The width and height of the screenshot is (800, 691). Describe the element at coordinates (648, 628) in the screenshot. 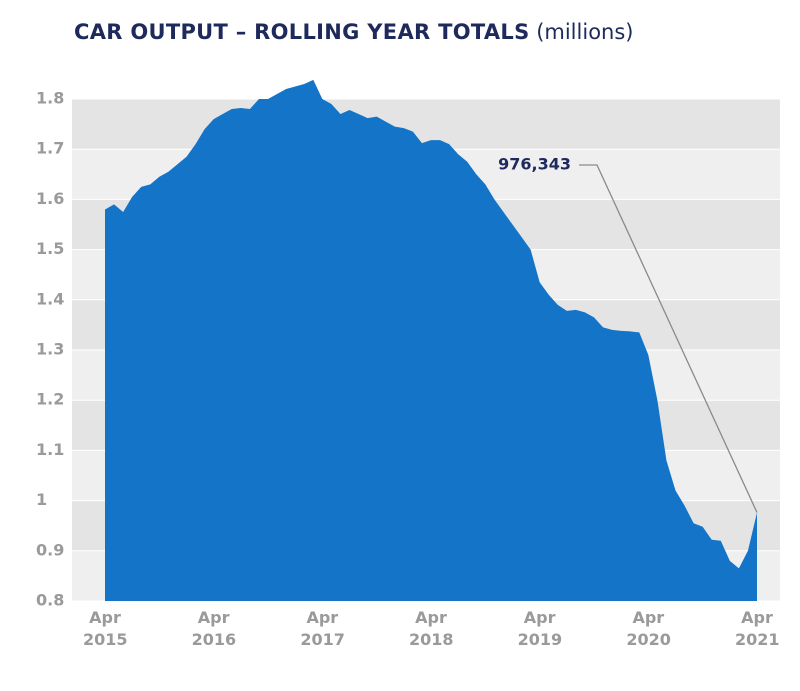

I see `x-tick-label: Apr 2020` at that location.